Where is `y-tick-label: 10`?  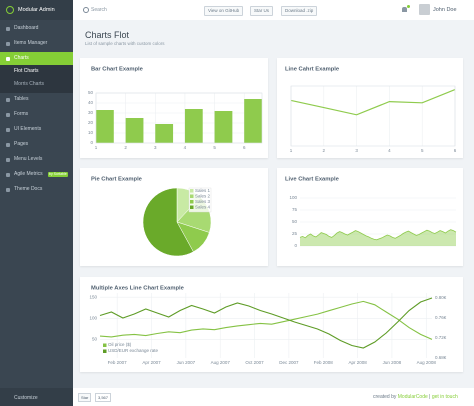 y-tick-label: 10 is located at coordinates (91, 132).